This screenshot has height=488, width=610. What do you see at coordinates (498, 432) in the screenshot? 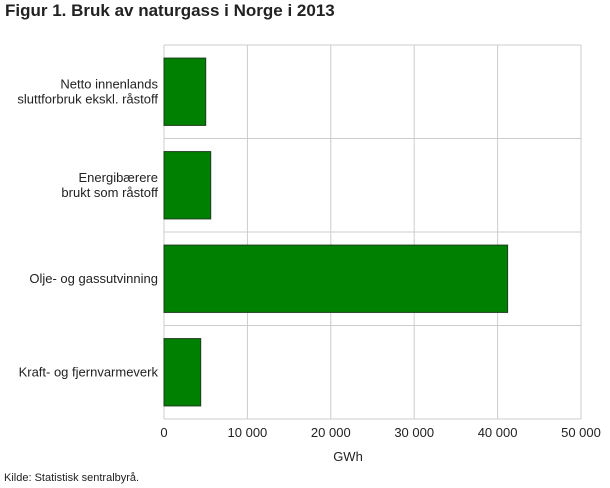
I see `x-tick-label-4: 40 000` at bounding box center [498, 432].